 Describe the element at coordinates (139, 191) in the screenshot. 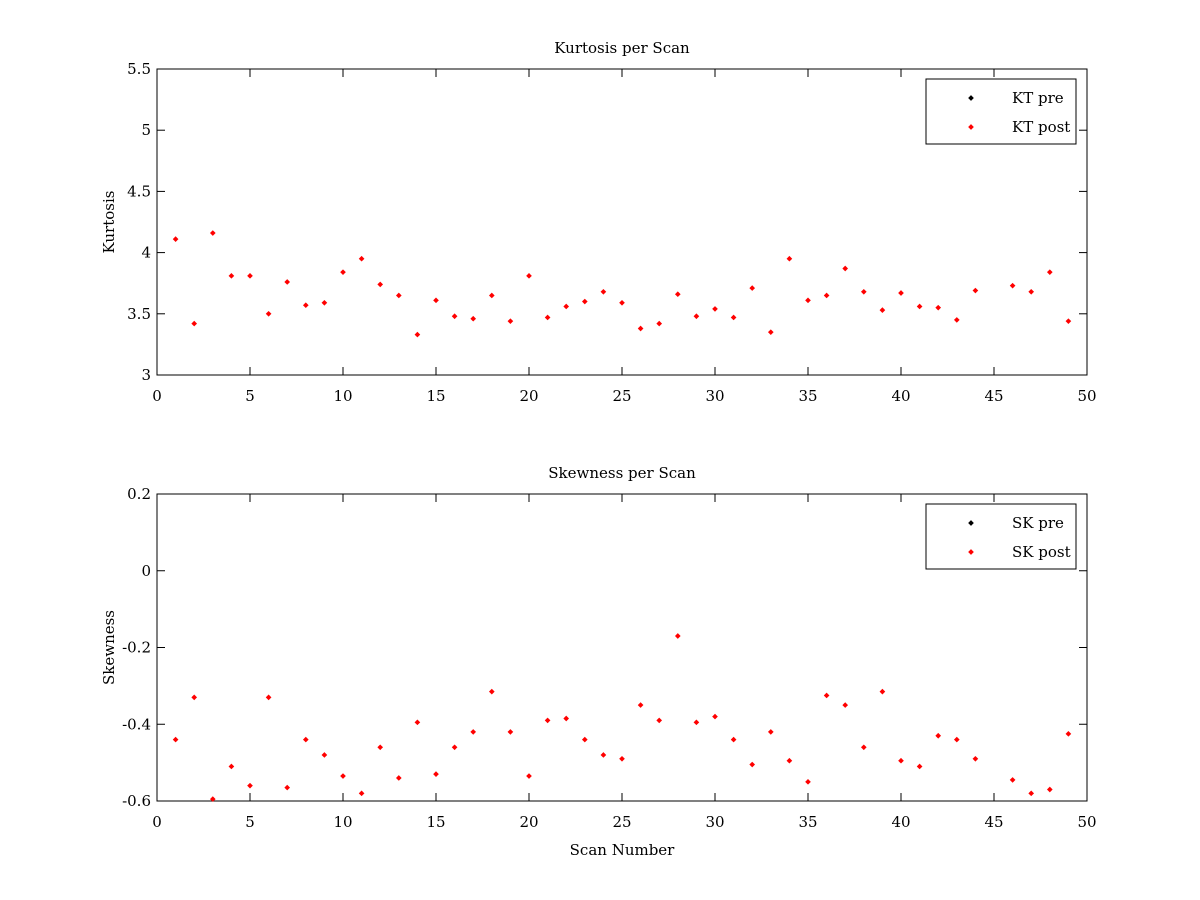

I see `kurtosis-y-tick-label: 4.5` at that location.